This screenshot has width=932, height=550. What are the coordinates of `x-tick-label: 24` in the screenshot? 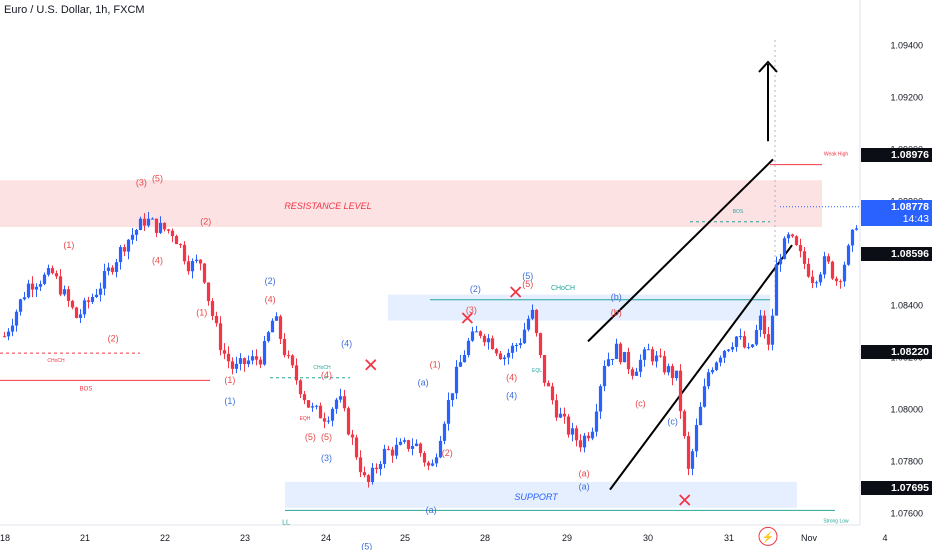 It's located at (326, 538).